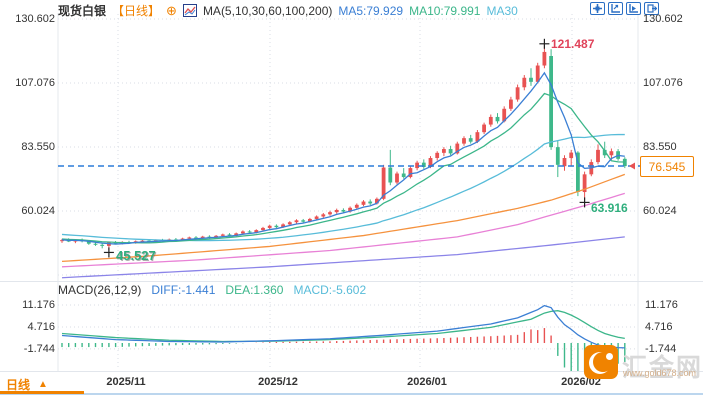 The height and width of the screenshot is (401, 703). What do you see at coordinates (661, 349) in the screenshot?
I see `macd-label-neg-r: -1.744` at bounding box center [661, 349].